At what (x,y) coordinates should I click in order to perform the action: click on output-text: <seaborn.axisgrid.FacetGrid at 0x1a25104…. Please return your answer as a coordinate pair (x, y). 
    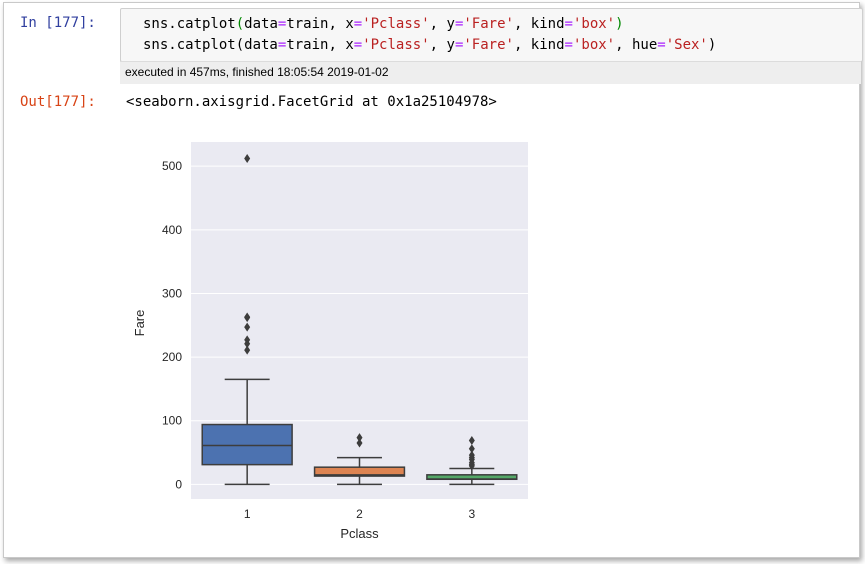
    Looking at the image, I should click on (311, 102).